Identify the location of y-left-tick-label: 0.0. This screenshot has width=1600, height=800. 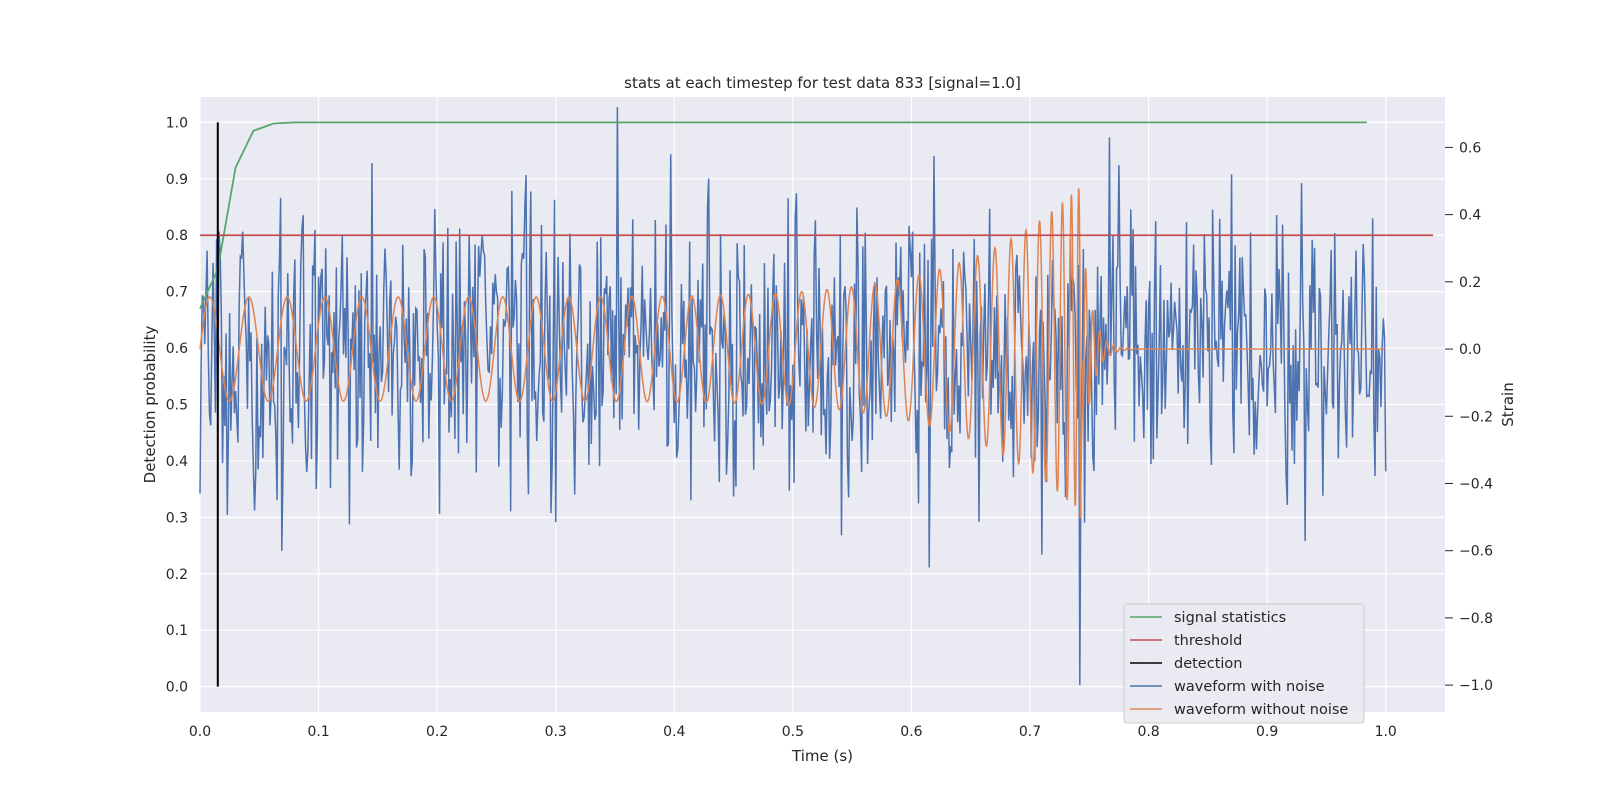
(177, 688).